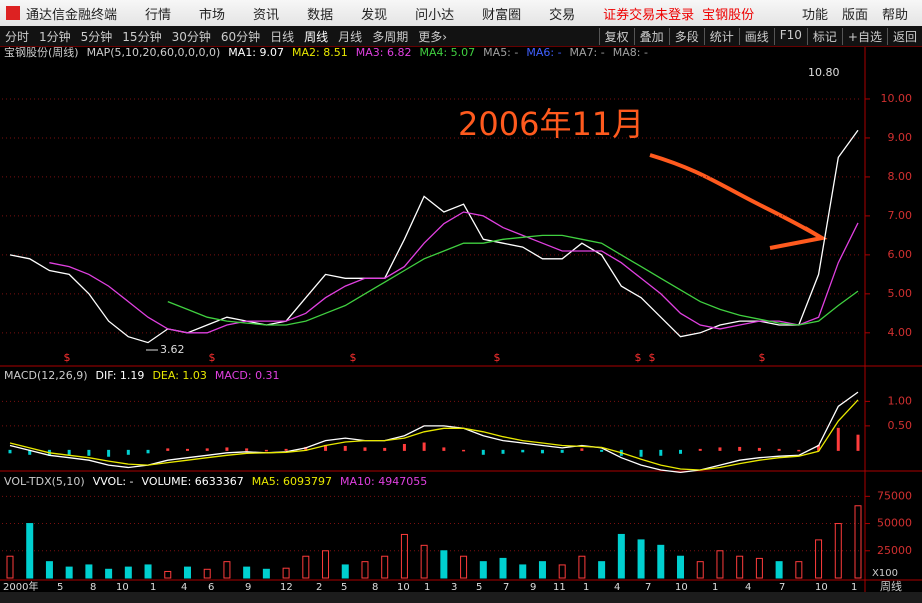  Describe the element at coordinates (433, 36) in the screenshot. I see `period-tab: 更多›` at that location.